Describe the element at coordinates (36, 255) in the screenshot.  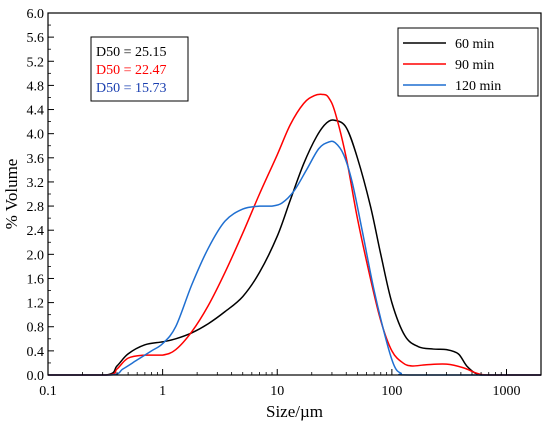
I see `y-tick-label: 2.0` at that location.